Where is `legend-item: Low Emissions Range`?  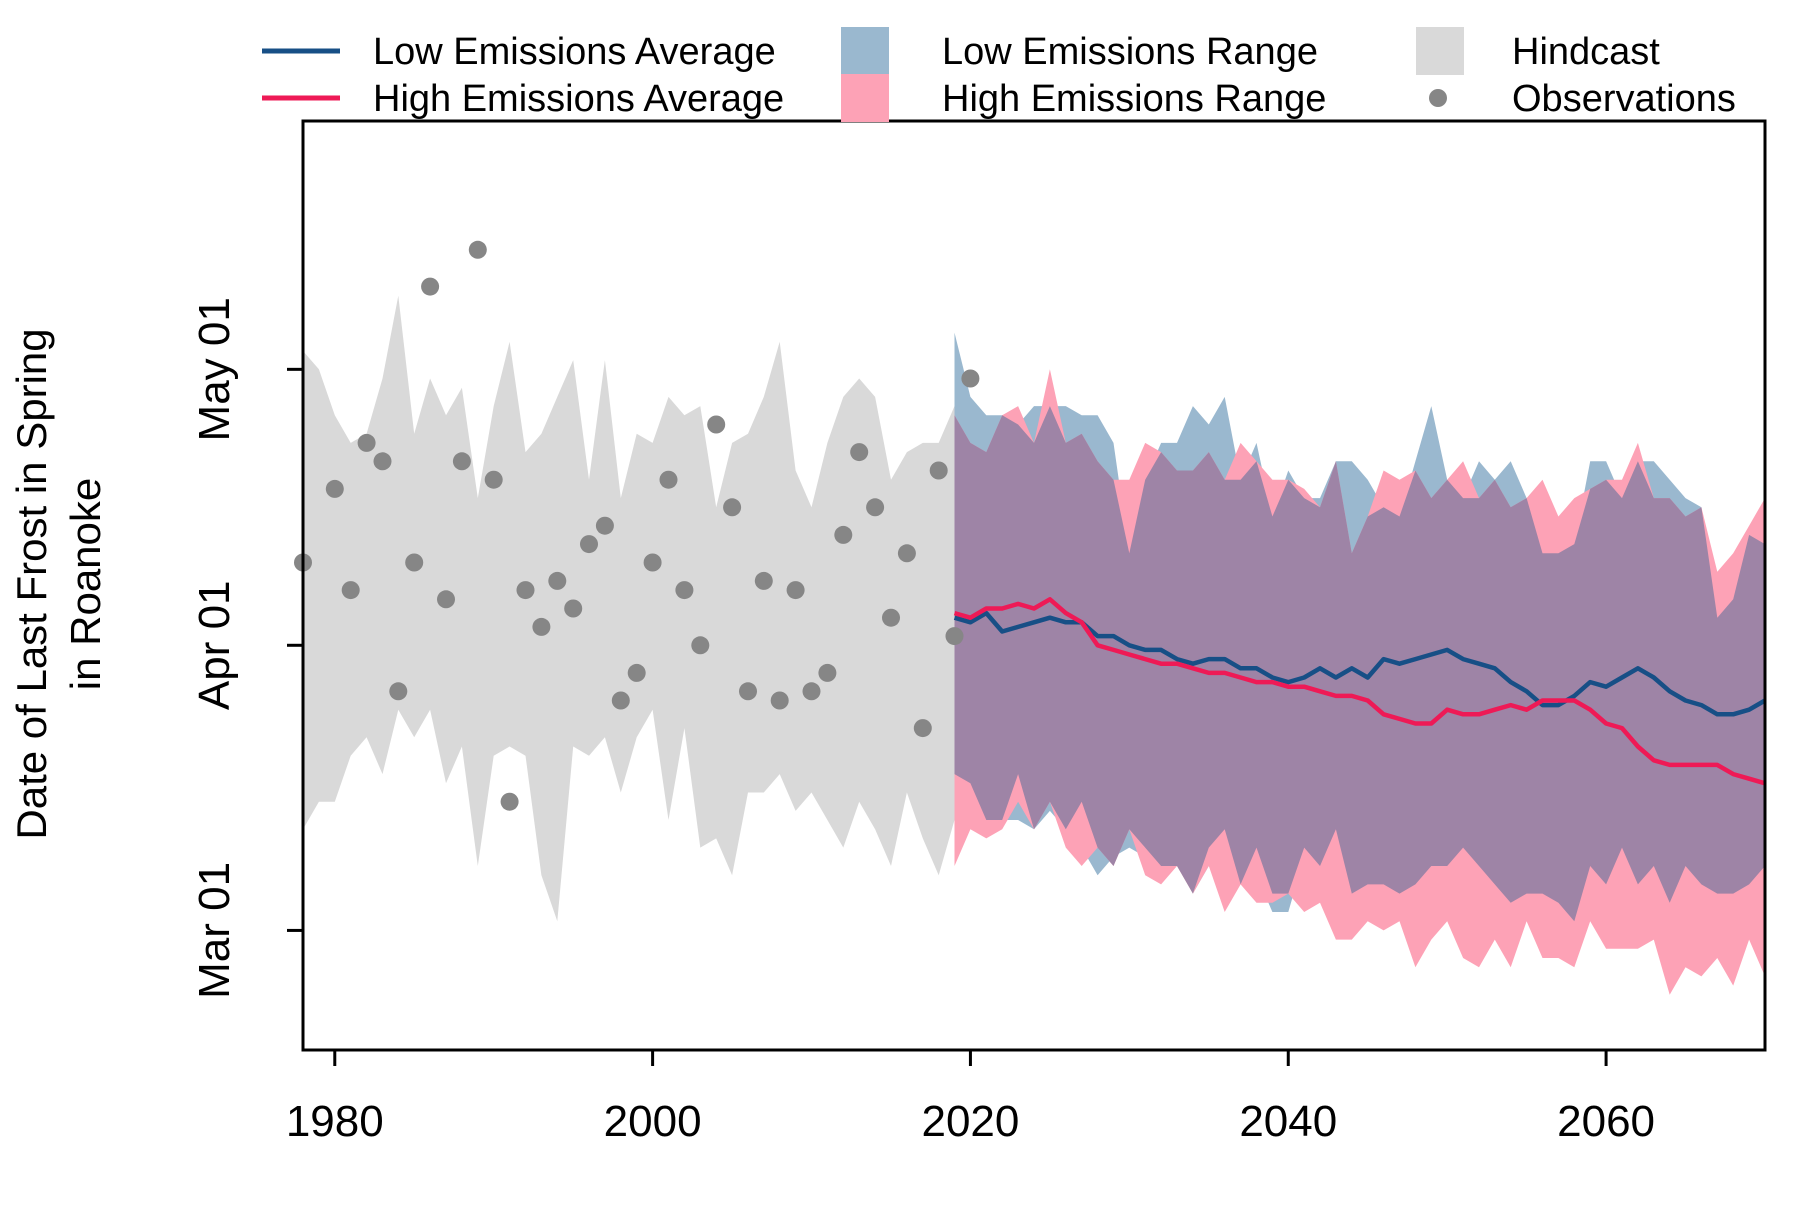
legend-item: Low Emissions Range is located at coordinates (1079, 51).